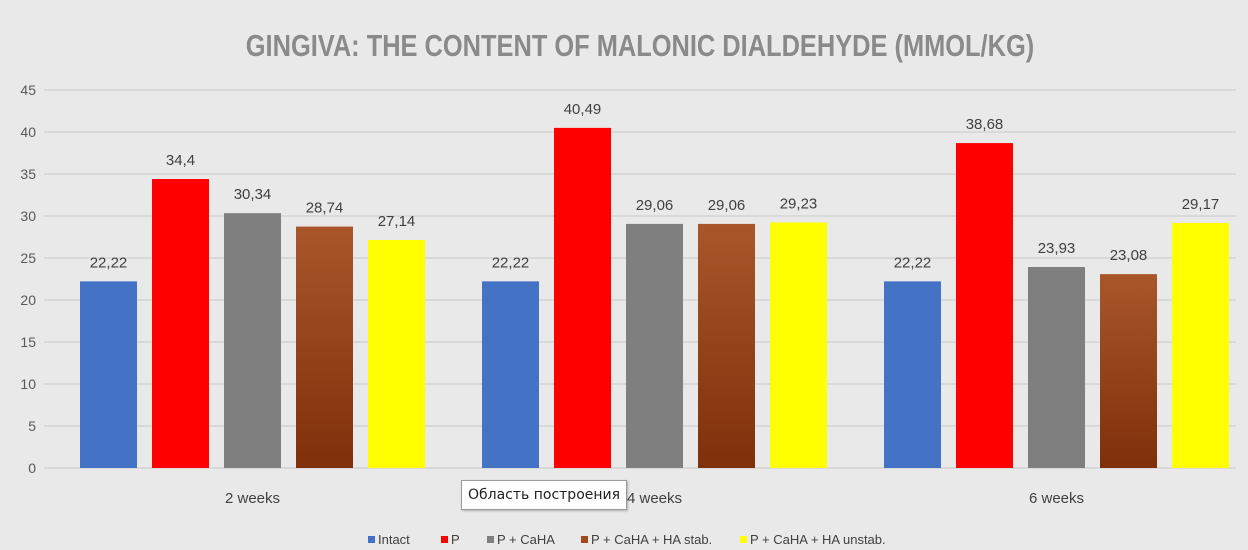 This screenshot has height=550, width=1248. I want to click on y-tick-label: 40, so click(28, 132).